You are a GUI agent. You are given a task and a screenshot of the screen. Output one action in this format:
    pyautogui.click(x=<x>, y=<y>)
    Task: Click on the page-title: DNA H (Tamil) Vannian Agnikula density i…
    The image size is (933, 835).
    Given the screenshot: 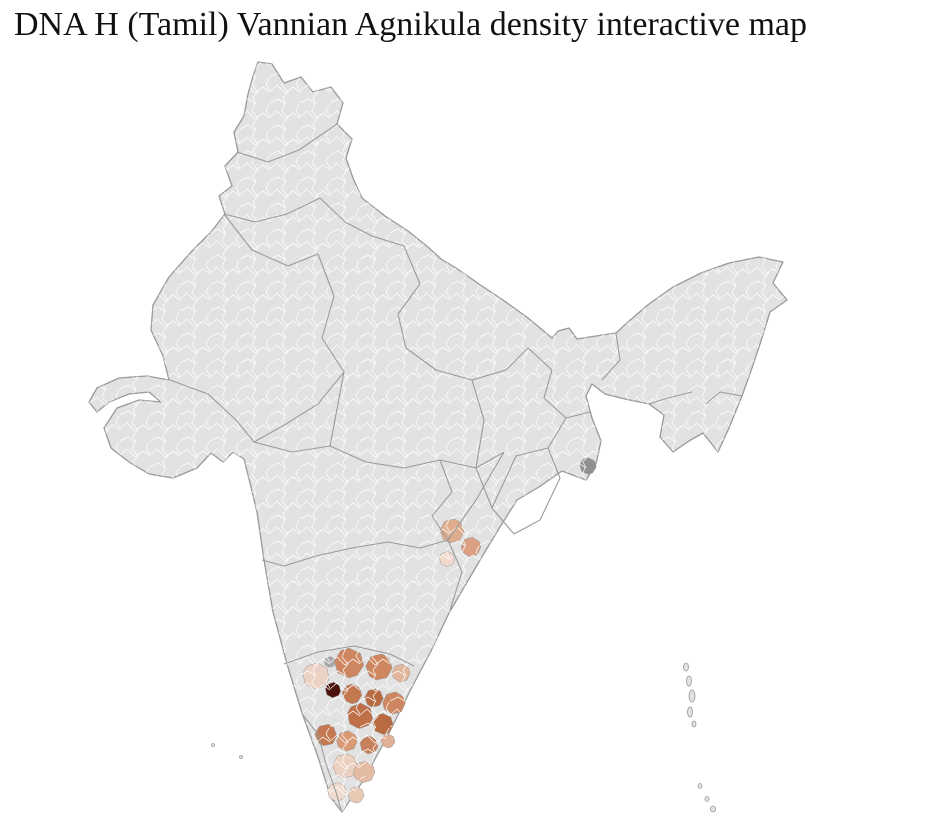 What is the action you would take?
    pyautogui.click(x=410, y=24)
    